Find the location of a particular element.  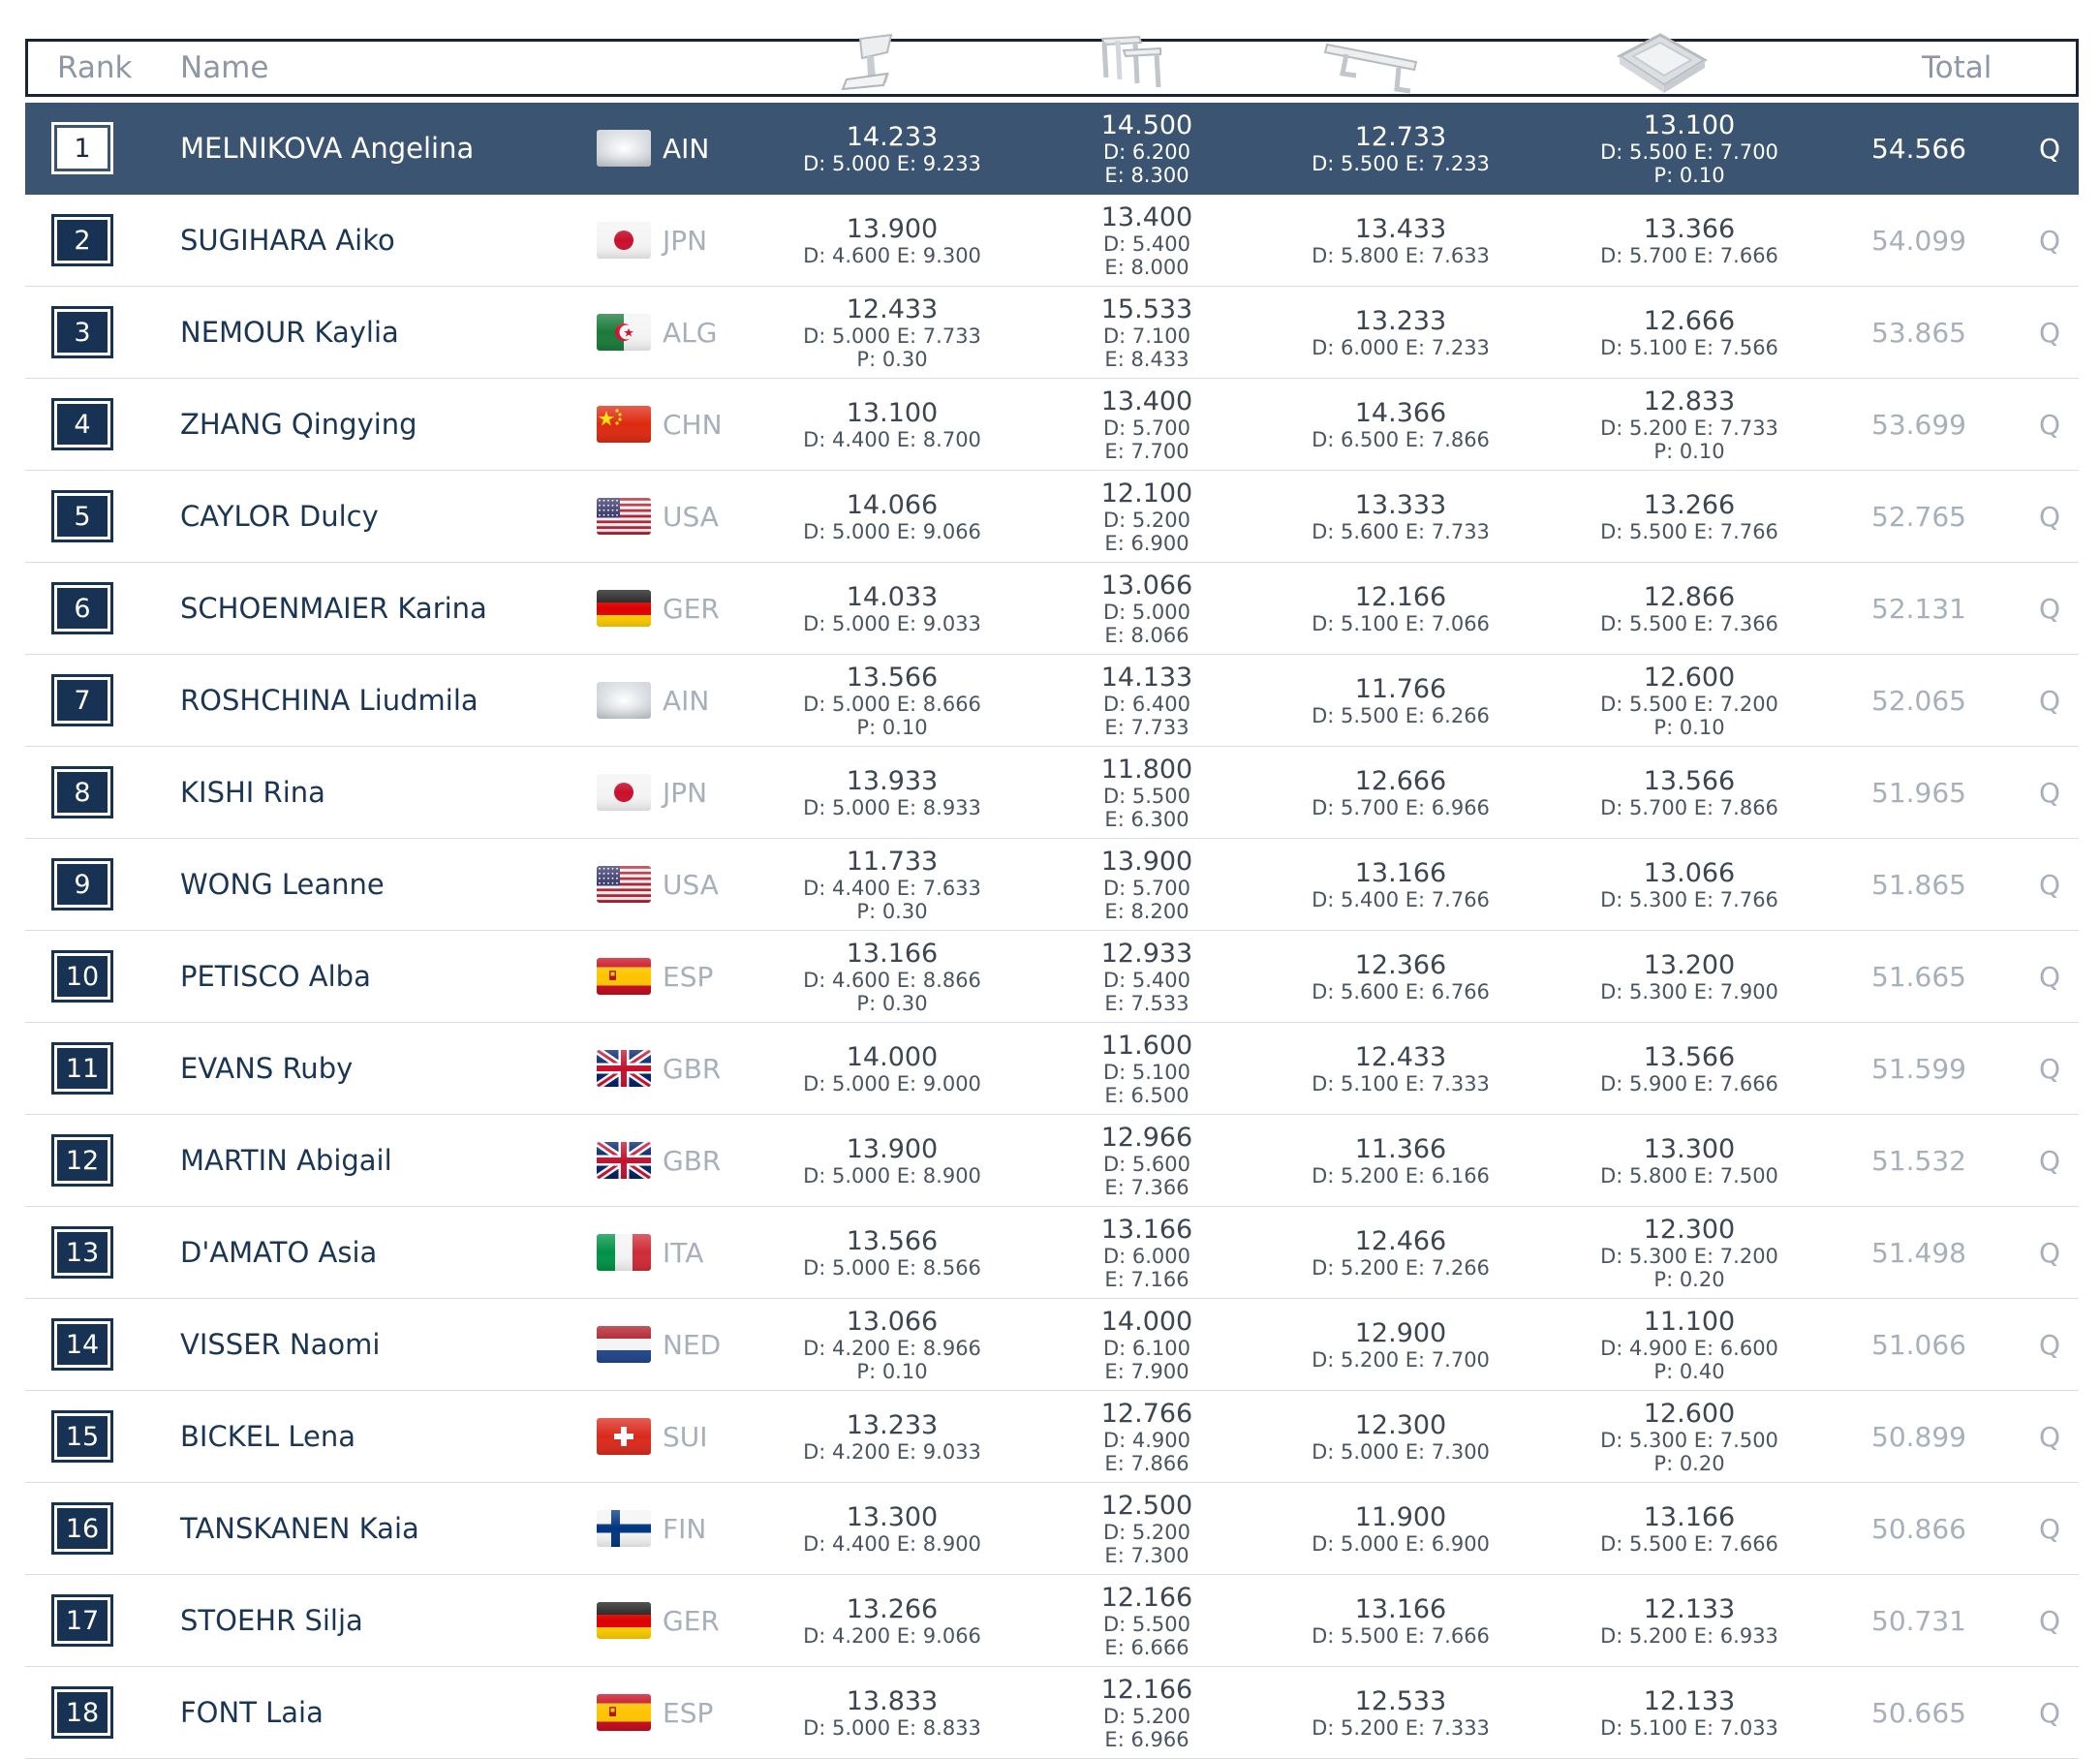

vault-score-cell: 14.066 D: 5.000 E: 9.066 is located at coordinates (892, 517).